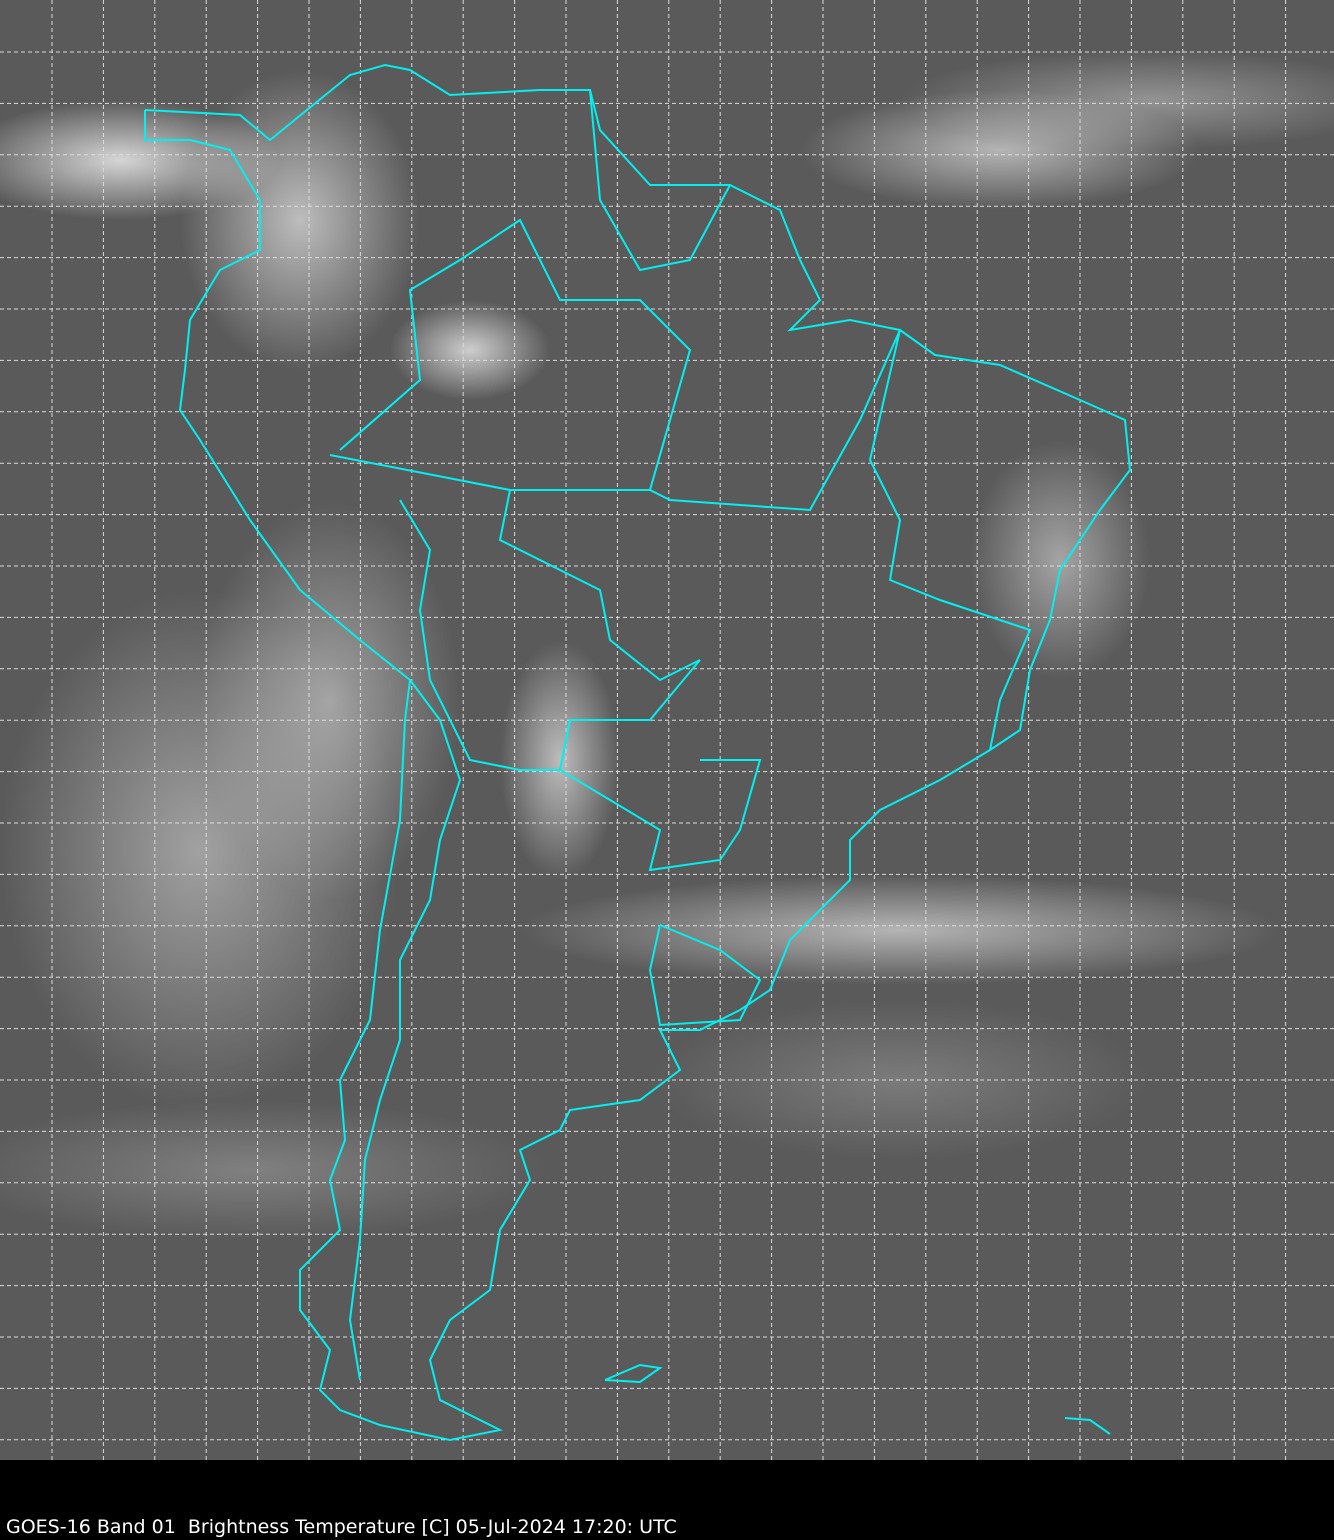 Image resolution: width=1334 pixels, height=1540 pixels. Describe the element at coordinates (705, 975) in the screenshot. I see `border-uruguay` at that location.